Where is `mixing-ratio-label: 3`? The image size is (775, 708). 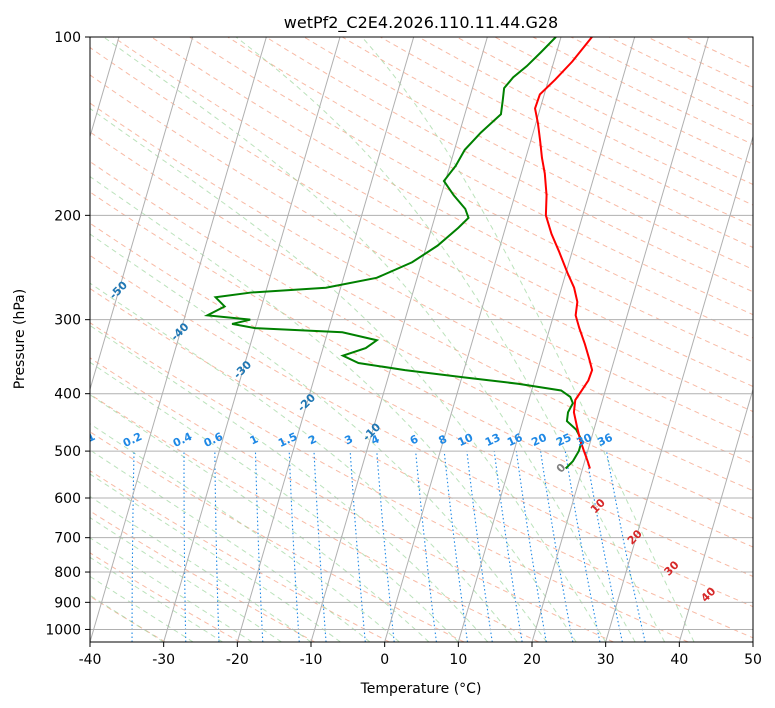
mixing-ratio-label: 3 is located at coordinates (348, 439).